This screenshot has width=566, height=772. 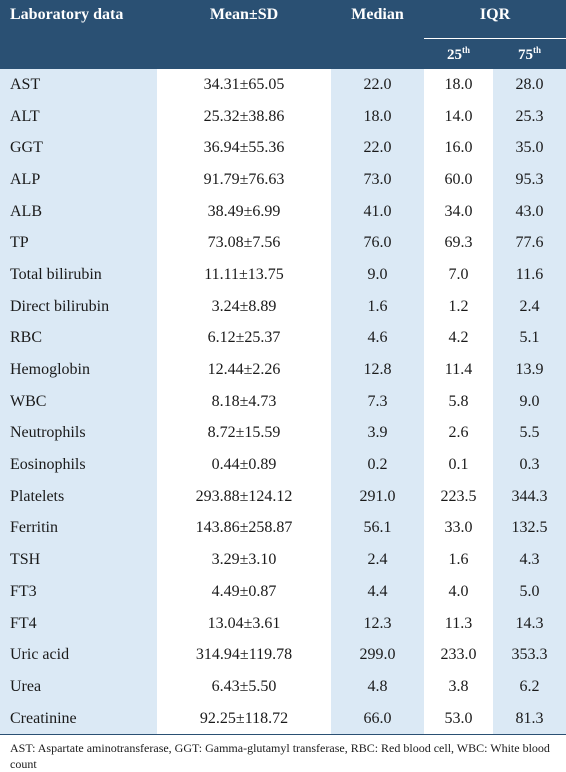 What do you see at coordinates (529, 496) in the screenshot?
I see `cell-75th: 344.3` at bounding box center [529, 496].